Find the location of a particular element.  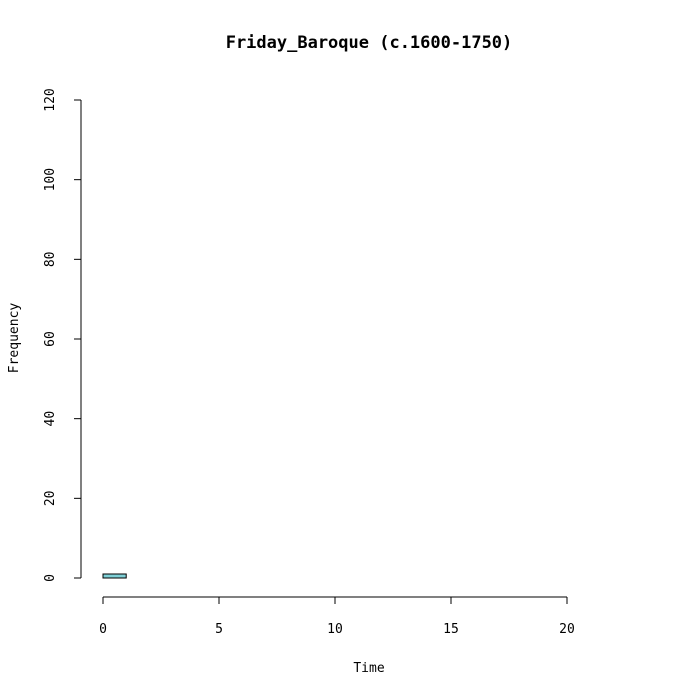

y-tick-label: 100 is located at coordinates (50, 179).